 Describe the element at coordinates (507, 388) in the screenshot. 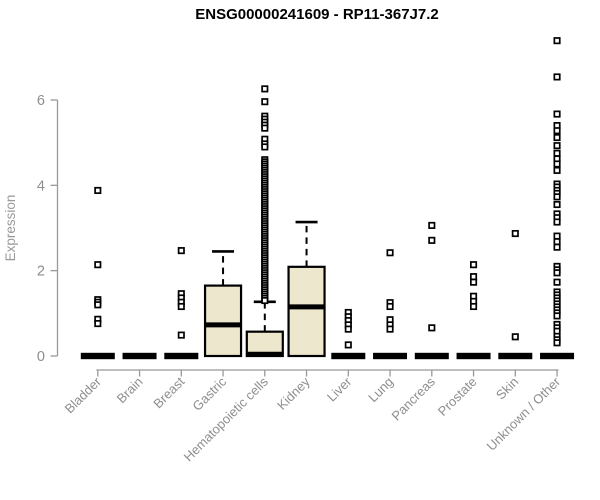

I see `x-axis-category-label: Skin` at that location.